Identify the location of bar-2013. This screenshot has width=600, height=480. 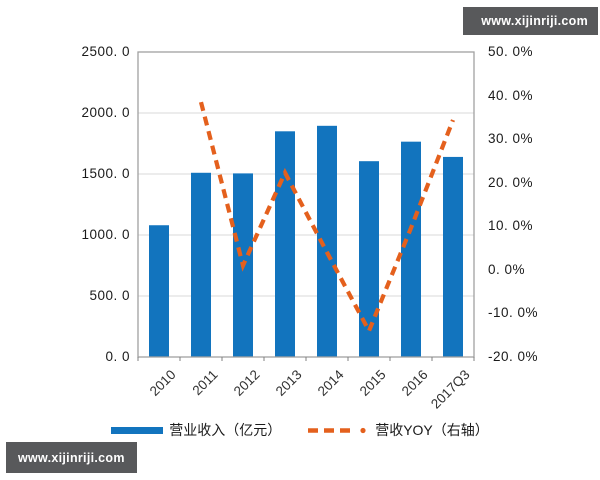
(285, 244).